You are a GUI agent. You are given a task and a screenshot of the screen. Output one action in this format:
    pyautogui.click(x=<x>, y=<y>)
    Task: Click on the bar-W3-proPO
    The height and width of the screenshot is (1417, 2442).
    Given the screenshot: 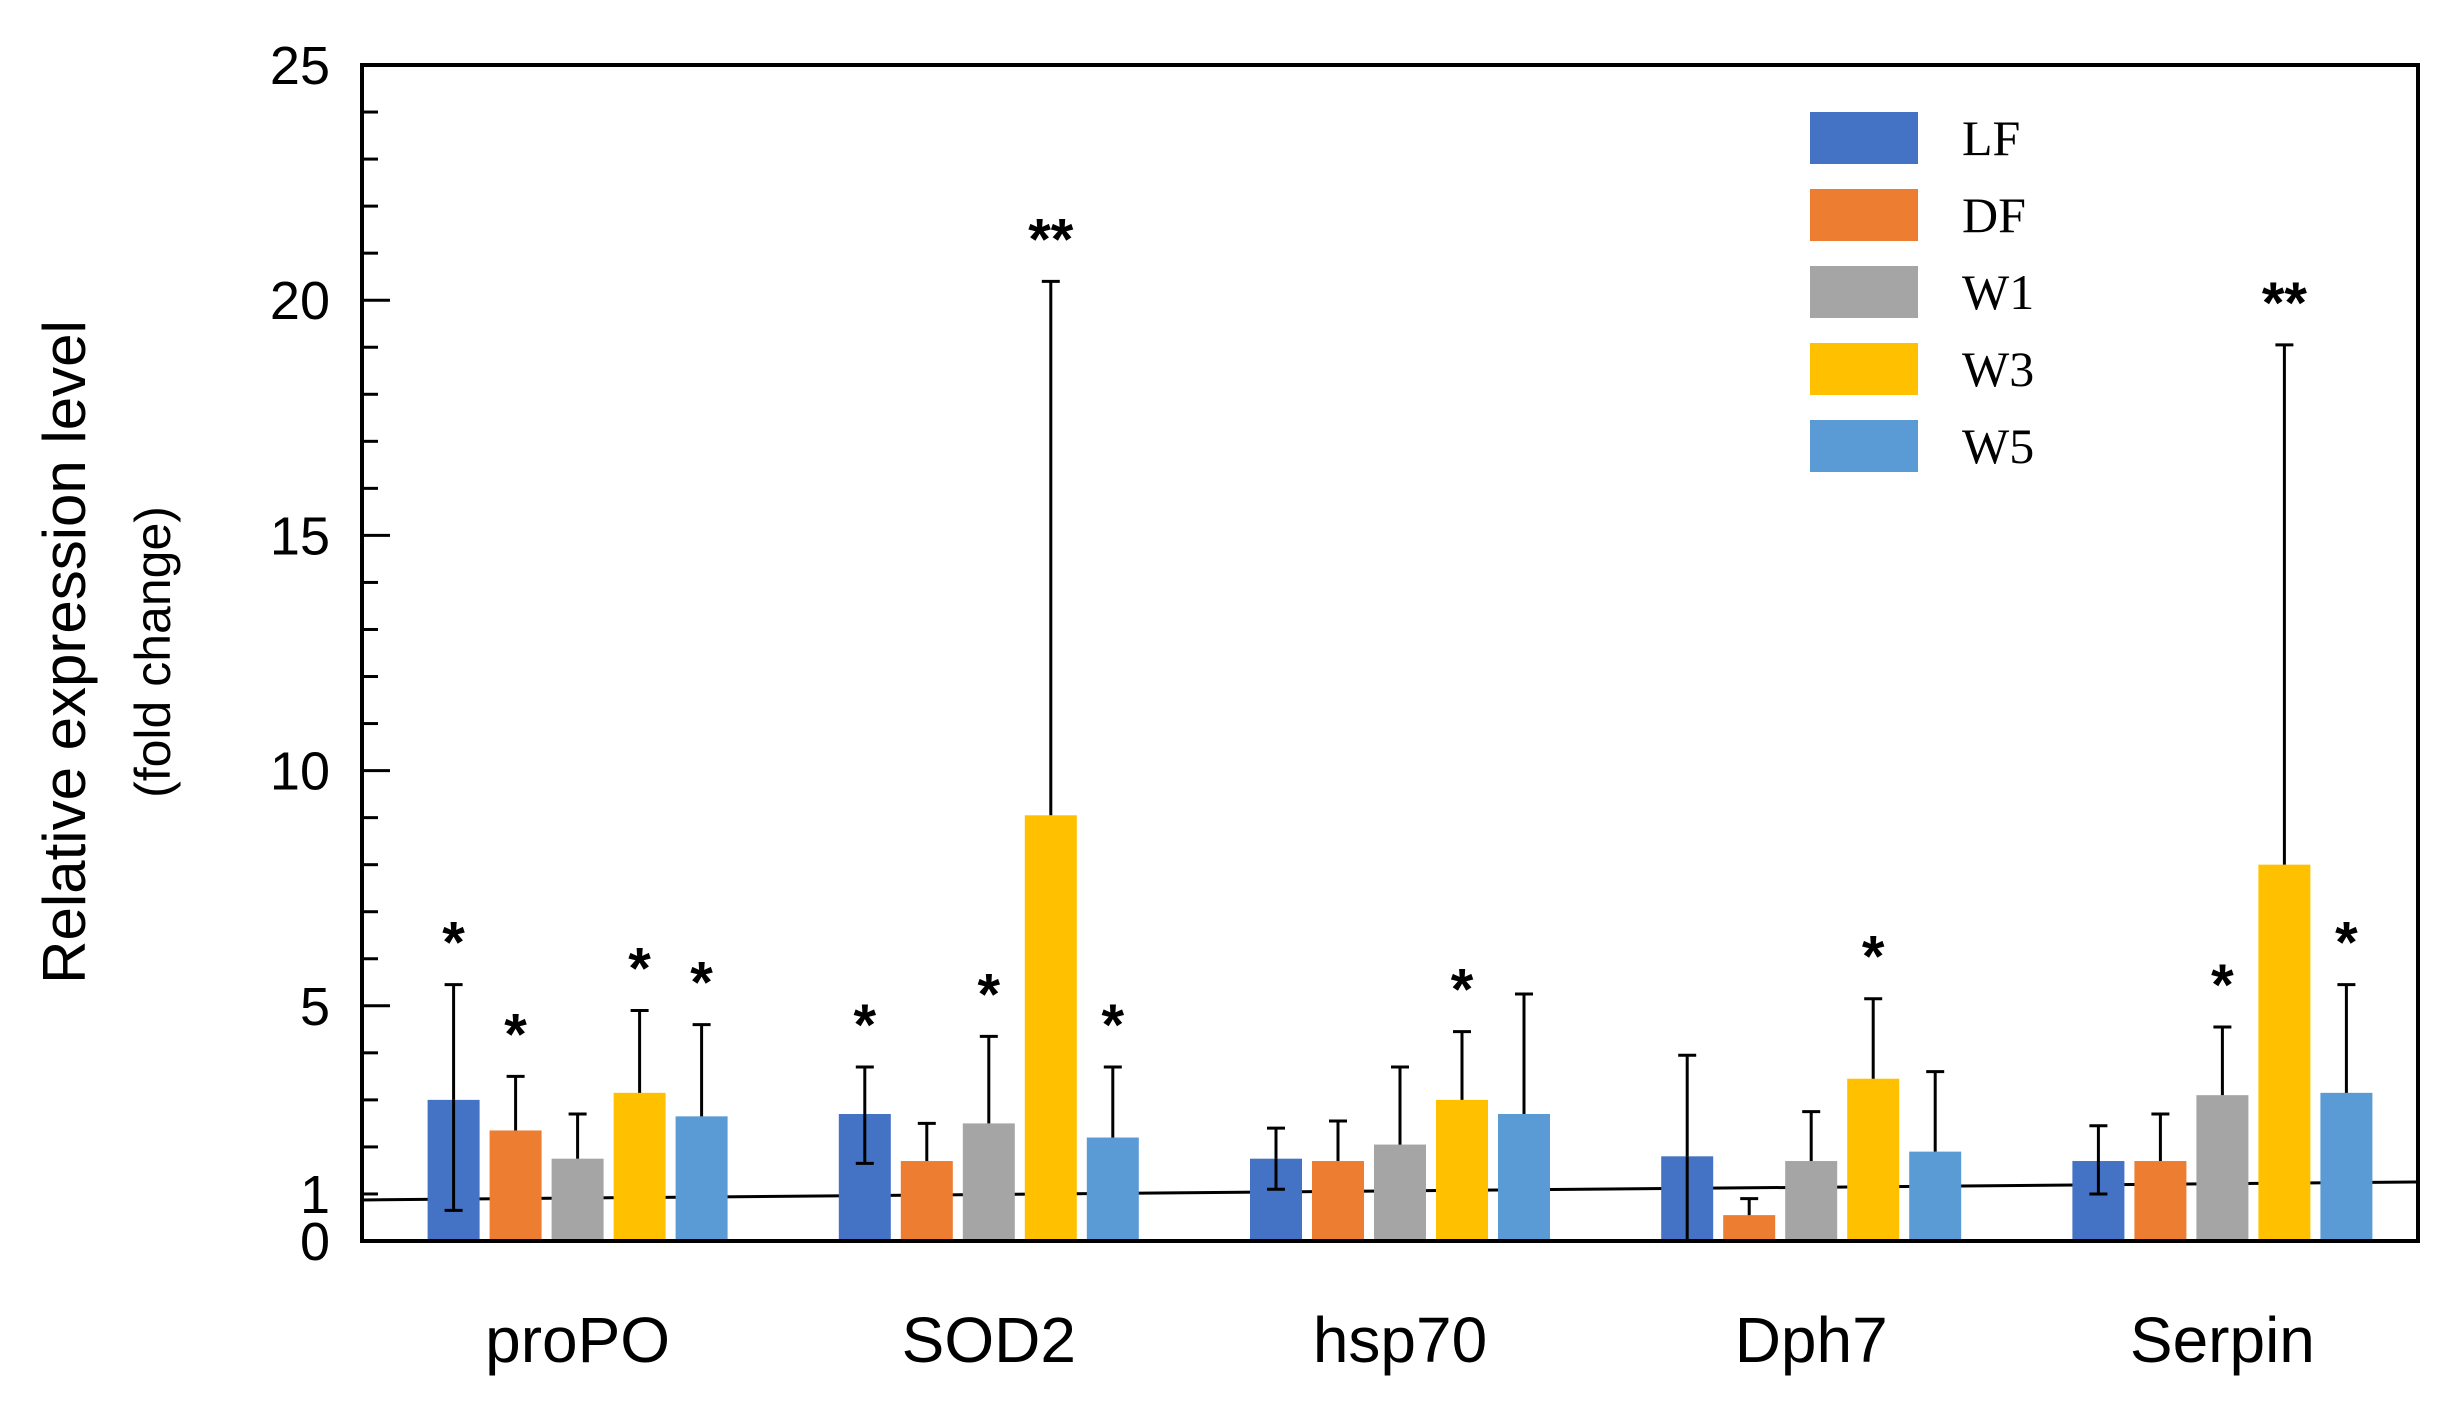 What is the action you would take?
    pyautogui.click(x=639, y=1166)
    